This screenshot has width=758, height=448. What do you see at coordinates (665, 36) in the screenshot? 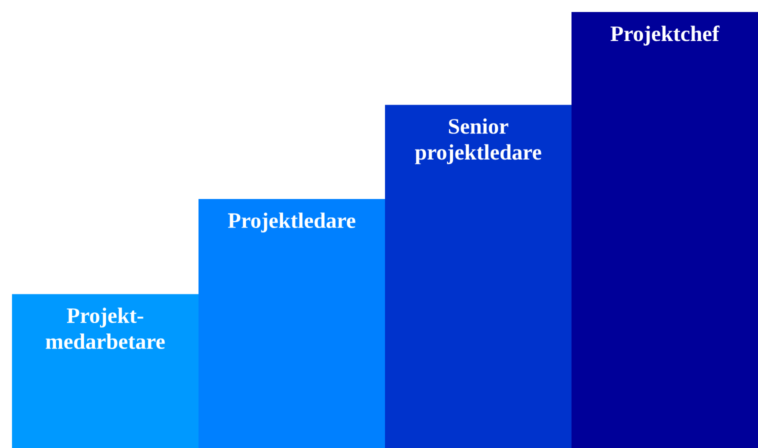
I see `x-tick-label: Projektchef` at bounding box center [665, 36].